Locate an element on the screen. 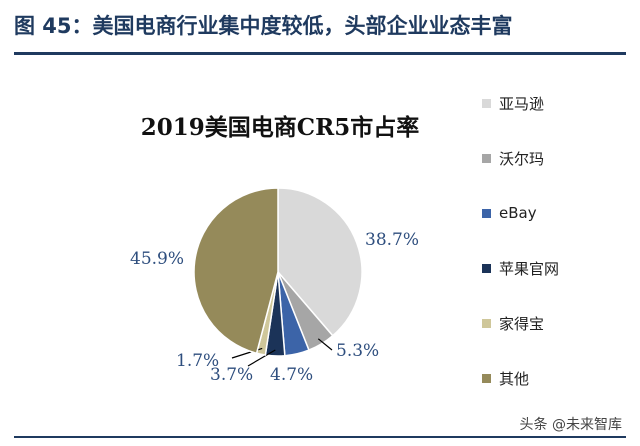 This screenshot has height=446, width=640. legend-label: 沃尔玛 is located at coordinates (522, 158).